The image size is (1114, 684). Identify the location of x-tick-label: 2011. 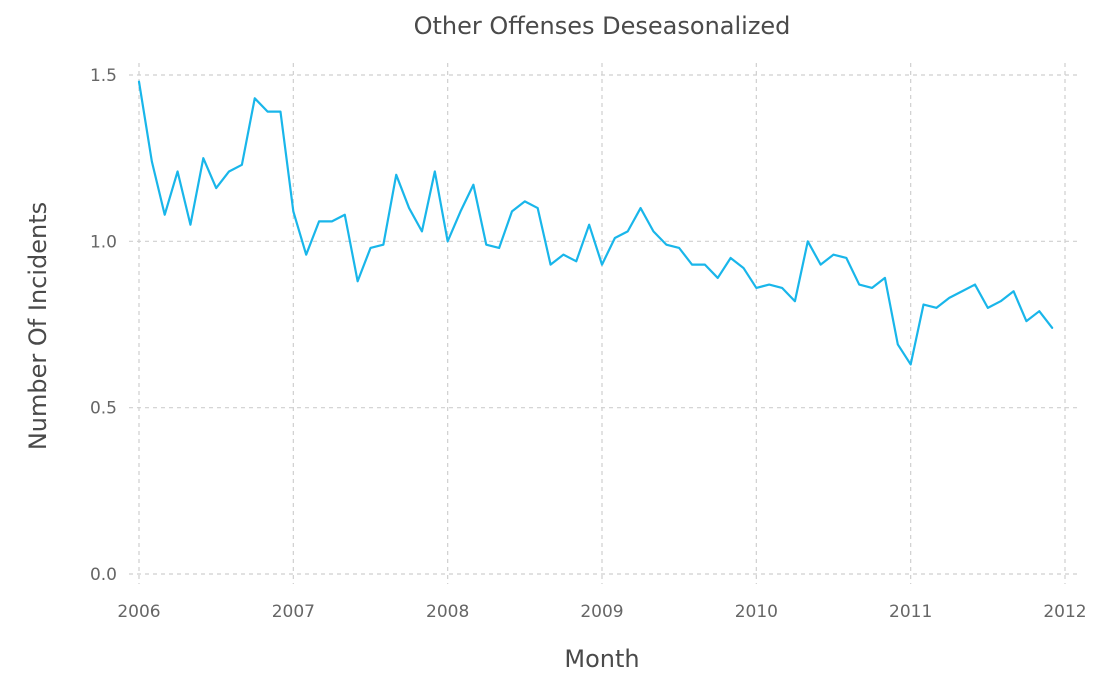
(910, 612).